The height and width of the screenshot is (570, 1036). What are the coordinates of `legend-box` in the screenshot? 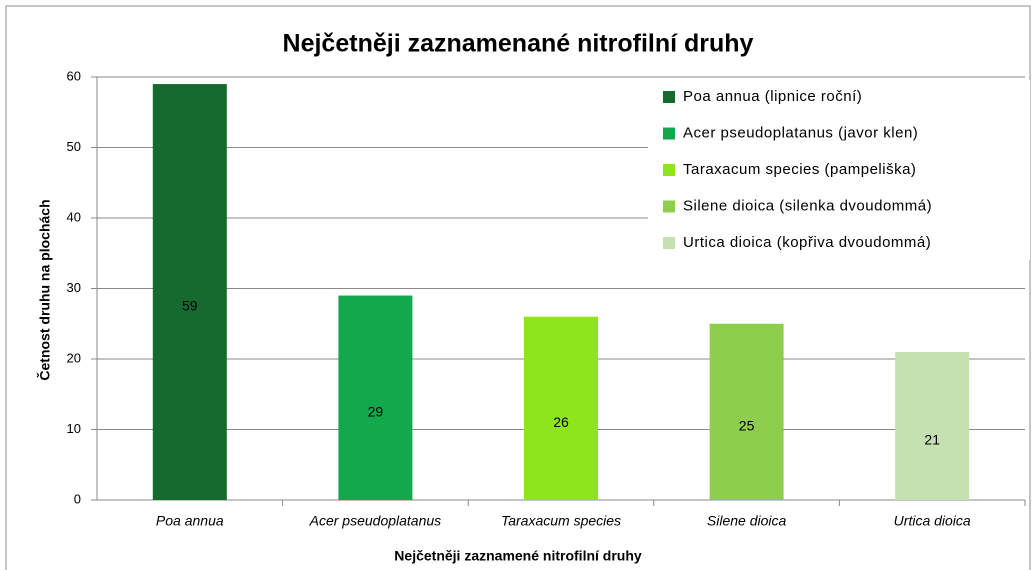 It's located at (839, 170).